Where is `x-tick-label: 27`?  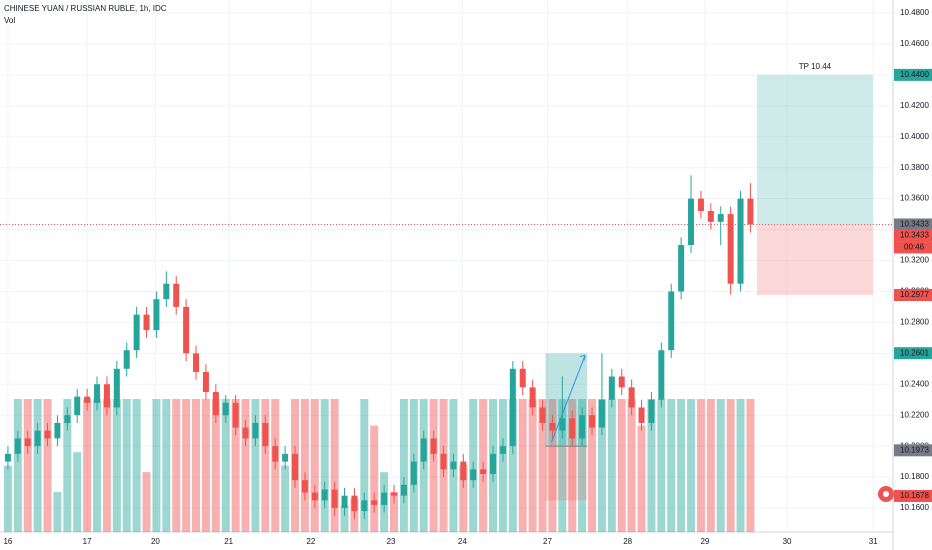 x-tick-label: 27 is located at coordinates (547, 541).